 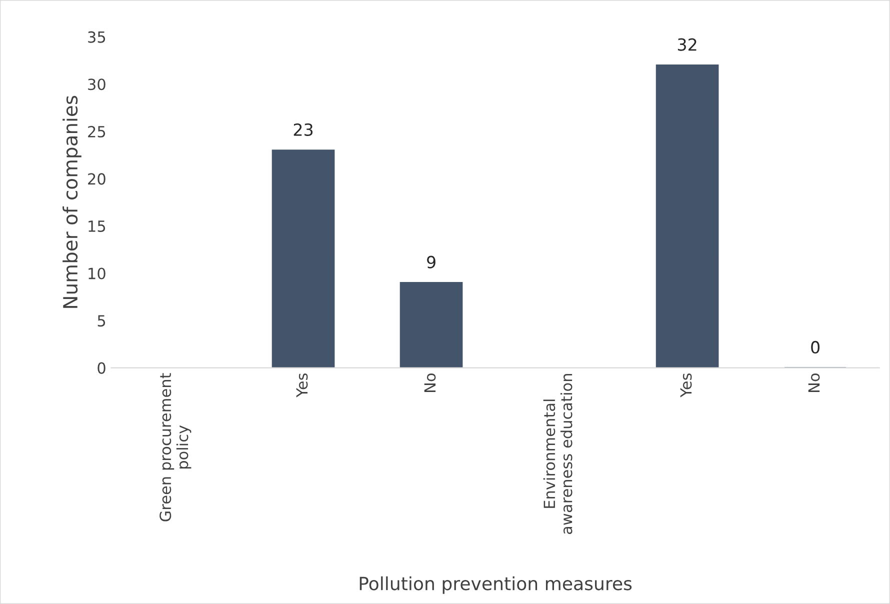 What do you see at coordinates (431, 262) in the screenshot?
I see `data-label: 9` at bounding box center [431, 262].